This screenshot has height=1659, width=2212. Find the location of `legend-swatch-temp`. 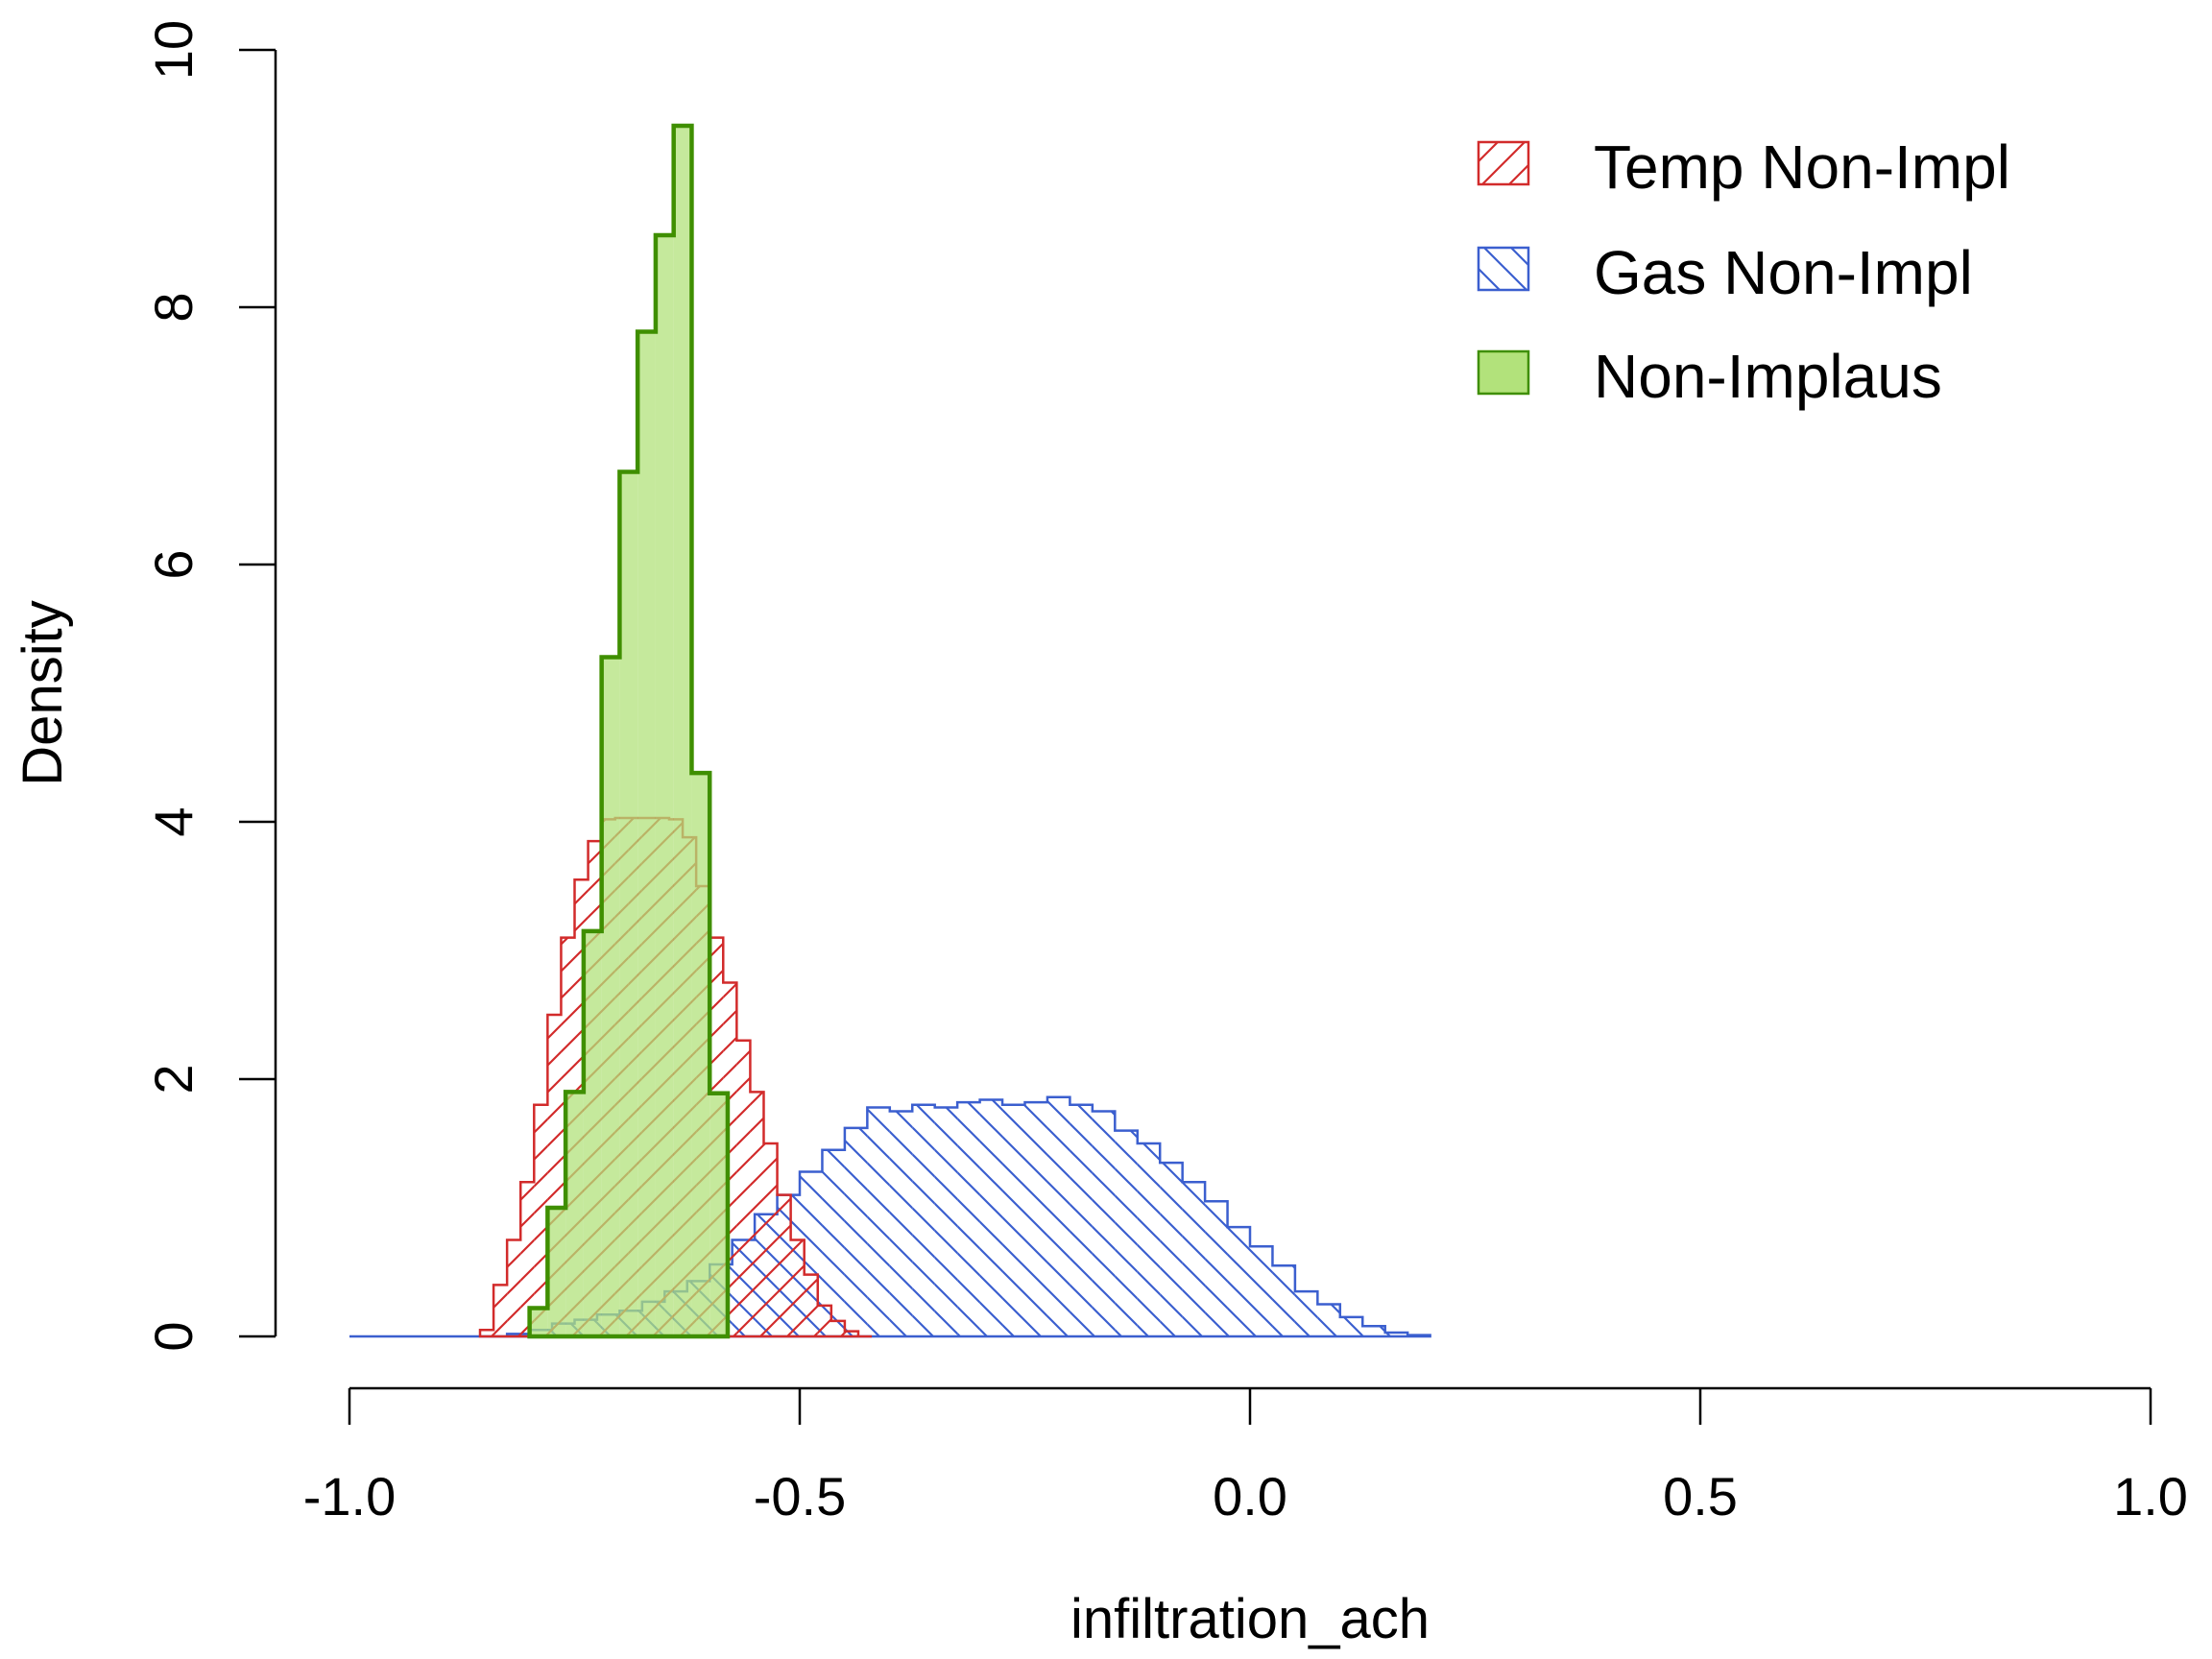

legend-swatch-temp is located at coordinates (1504, 163).